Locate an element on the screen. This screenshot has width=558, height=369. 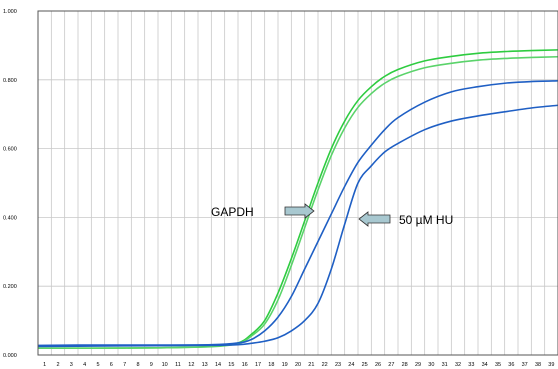
x-tick-label: 18 is located at coordinates (271, 365).